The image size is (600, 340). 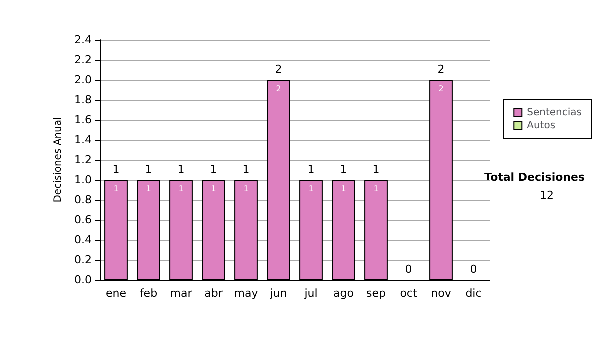 What do you see at coordinates (246, 293) in the screenshot?
I see `x-tick-label: may` at bounding box center [246, 293].